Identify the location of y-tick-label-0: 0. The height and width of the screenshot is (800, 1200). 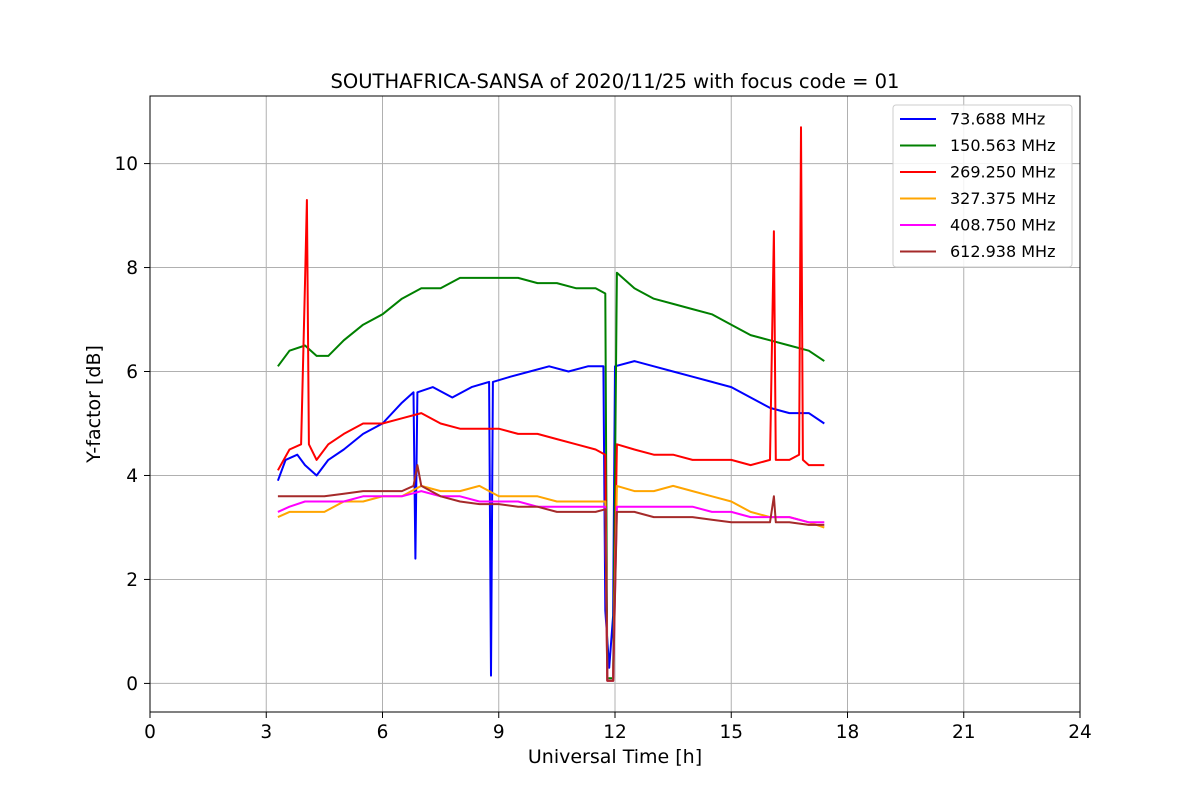
(132, 684).